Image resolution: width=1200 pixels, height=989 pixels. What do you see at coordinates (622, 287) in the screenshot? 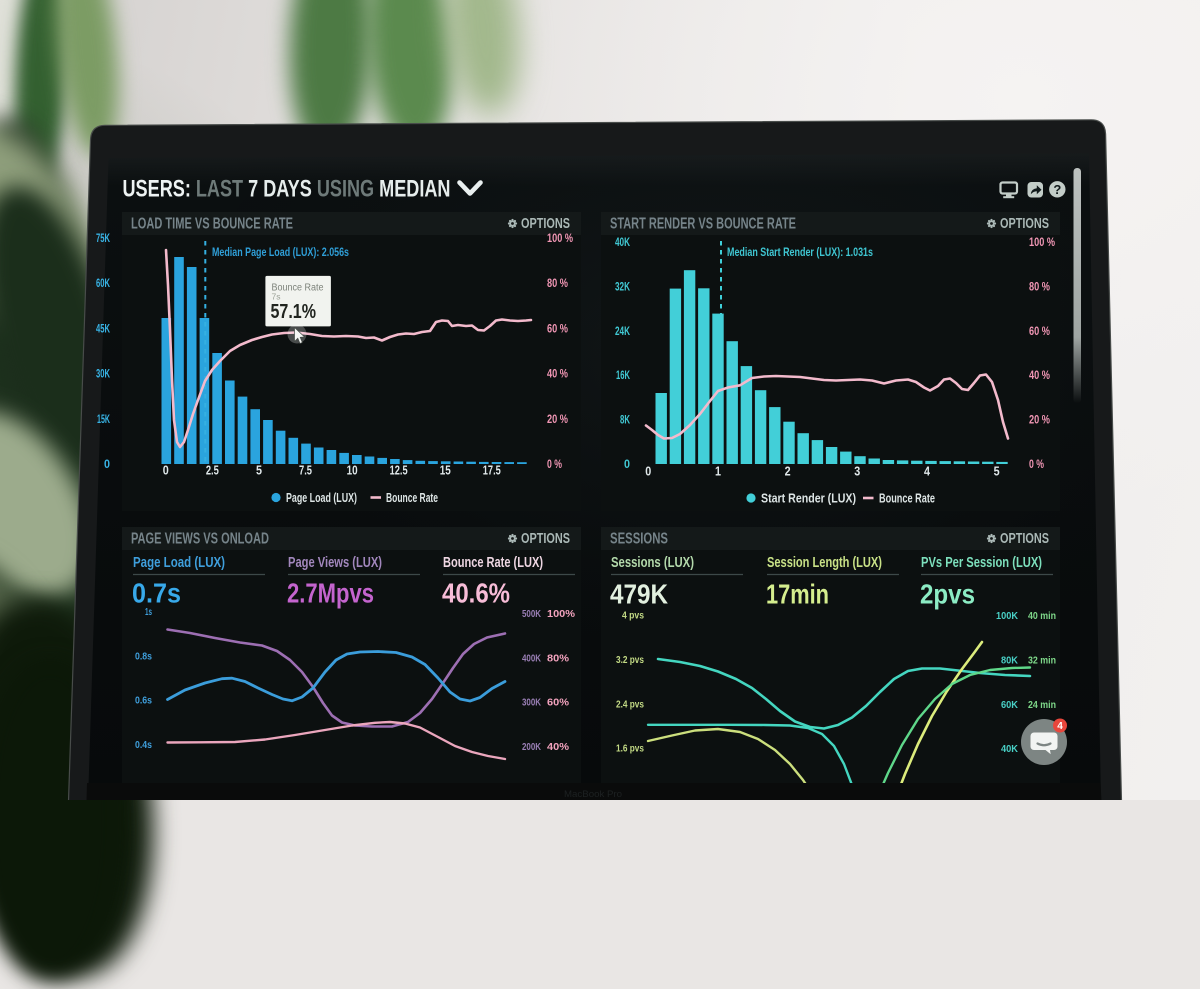
I see `svg-text: 32K` at bounding box center [622, 287].